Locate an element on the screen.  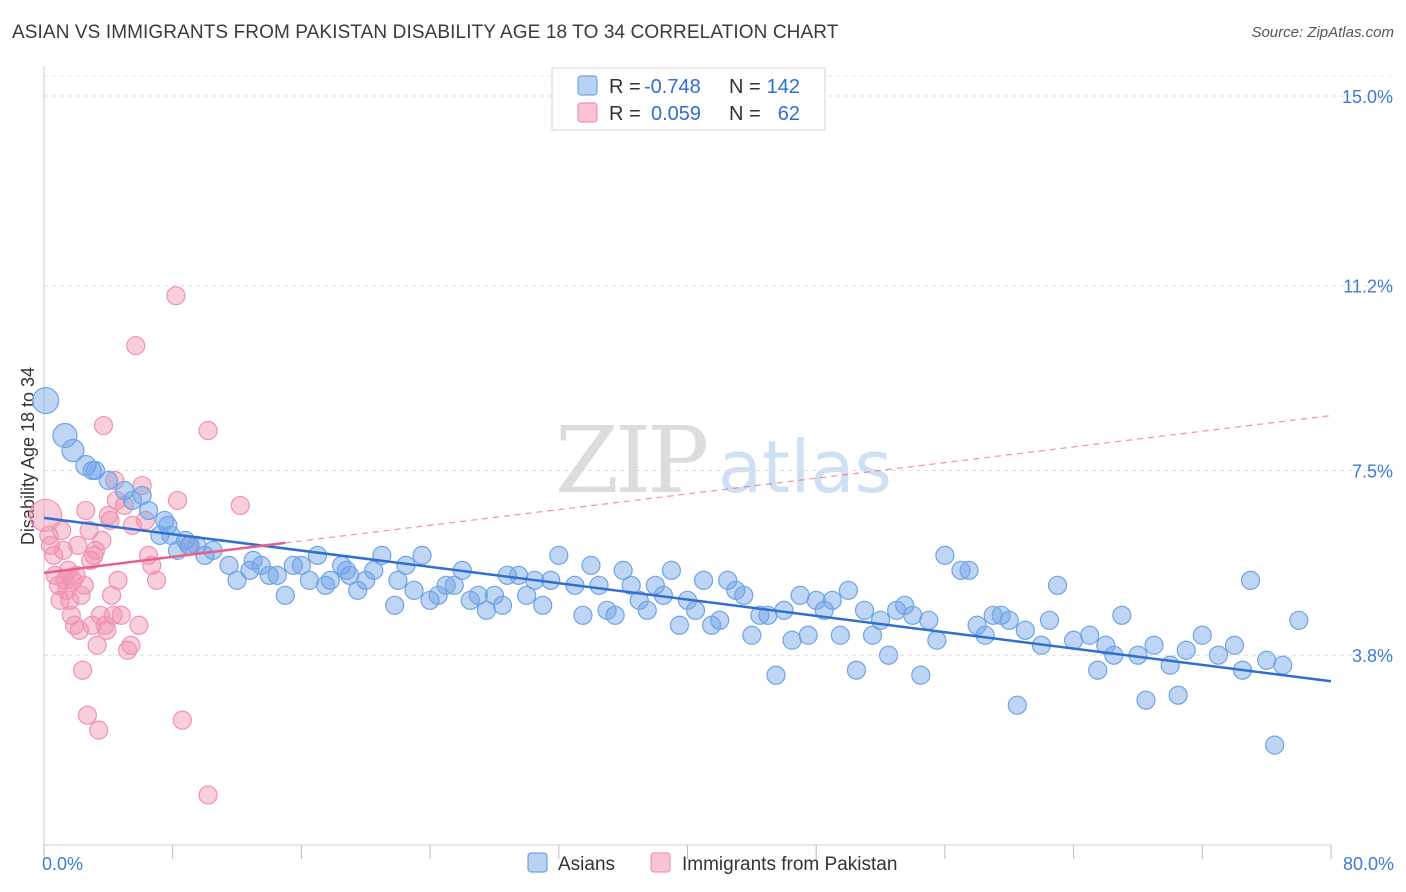
legend-r-value-pakistan: 0.059 is located at coordinates (676, 114).